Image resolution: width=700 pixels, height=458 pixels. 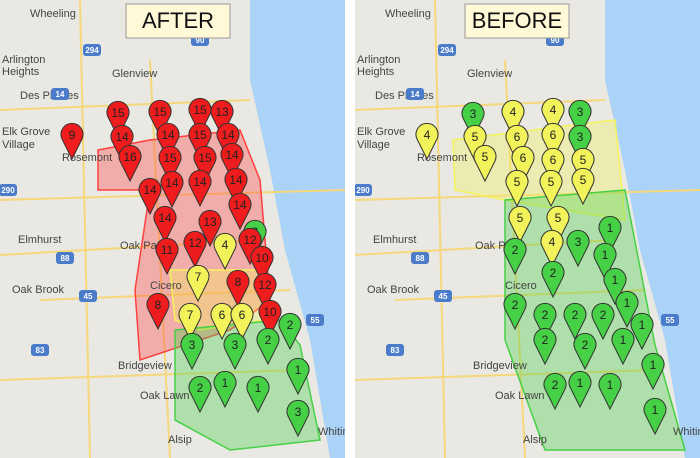 I want to click on road-label: 45, so click(x=443, y=296).